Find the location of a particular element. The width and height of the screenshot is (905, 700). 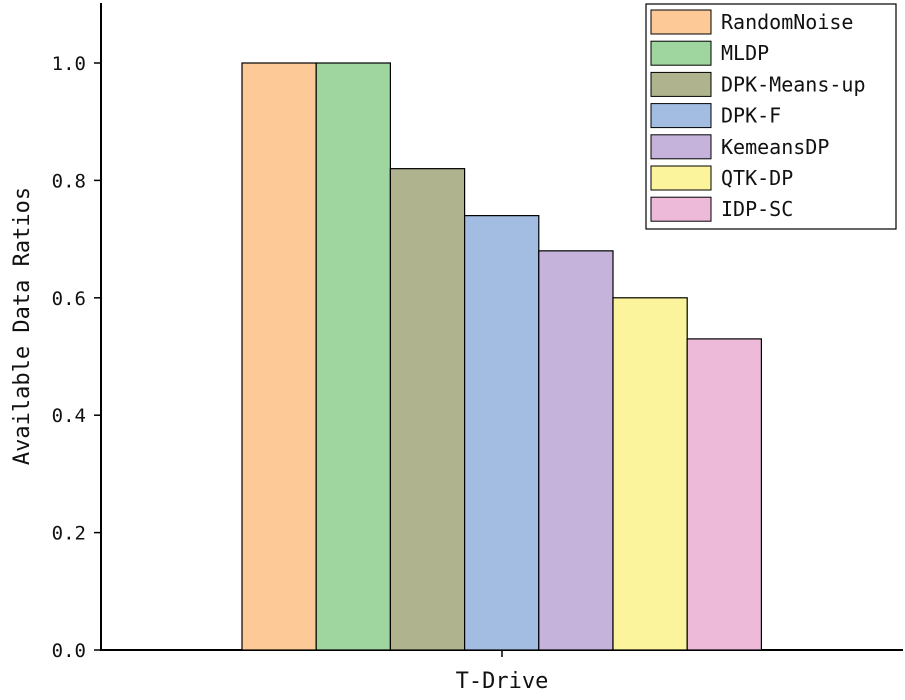

legend-label: KemeansDP is located at coordinates (775, 147).